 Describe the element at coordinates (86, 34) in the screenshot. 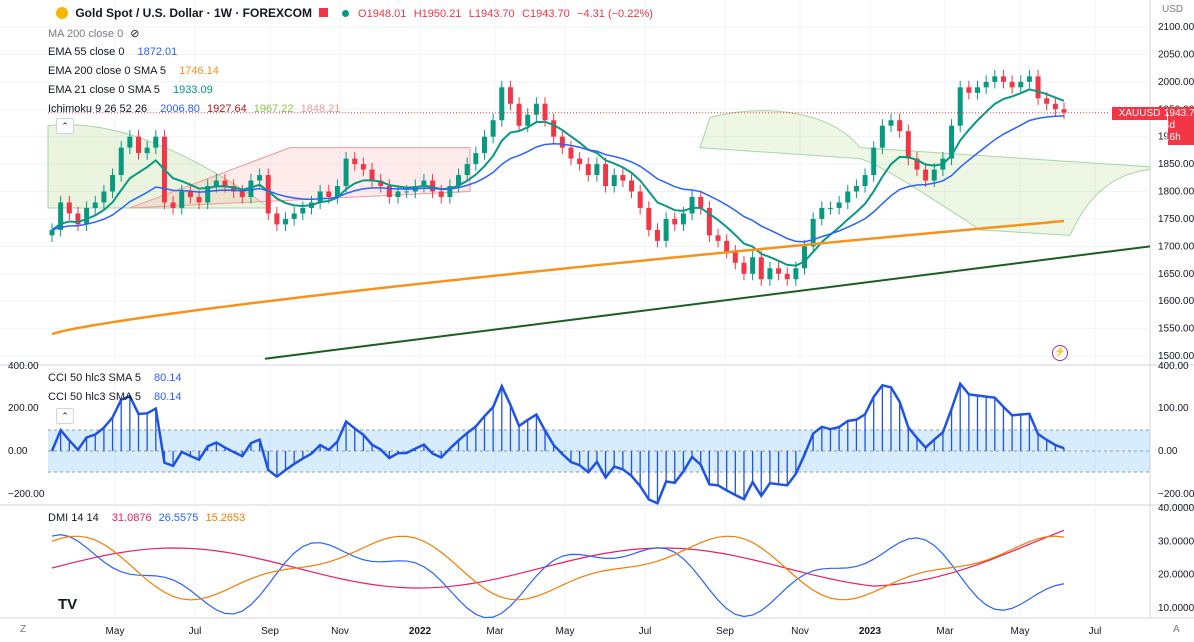

I see `ma200-label: MA 200 close 0` at that location.